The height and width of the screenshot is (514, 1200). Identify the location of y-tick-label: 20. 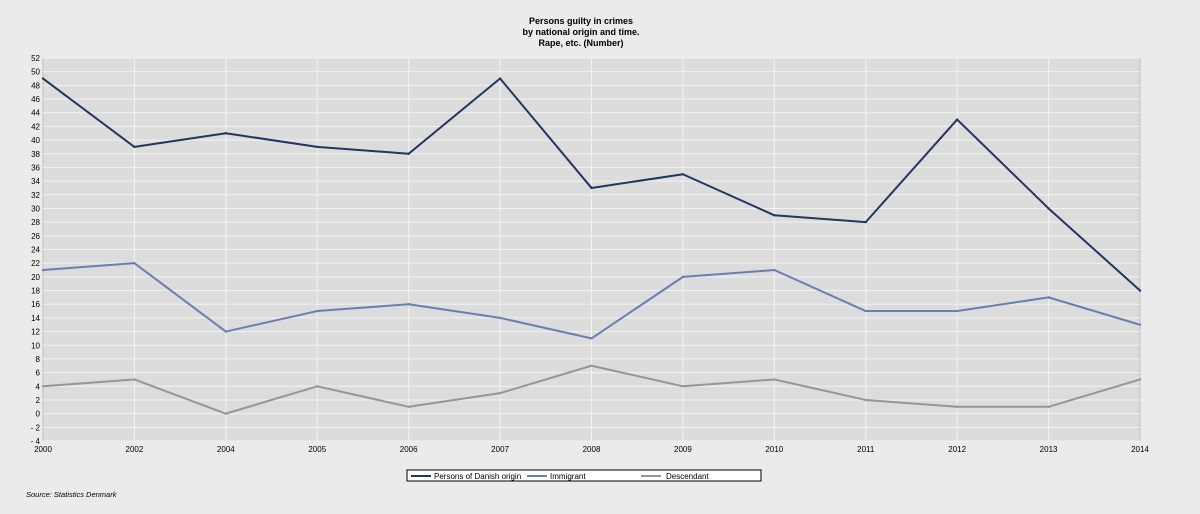
(35, 277).